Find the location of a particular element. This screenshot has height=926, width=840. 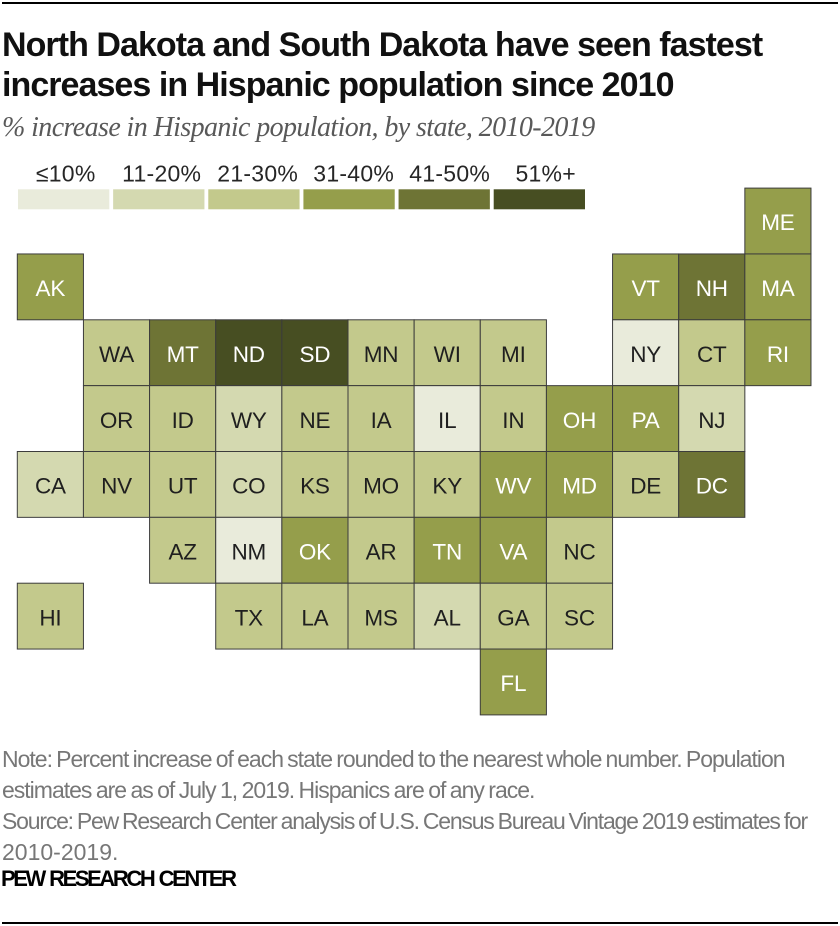

svg-text: WY is located at coordinates (249, 420).